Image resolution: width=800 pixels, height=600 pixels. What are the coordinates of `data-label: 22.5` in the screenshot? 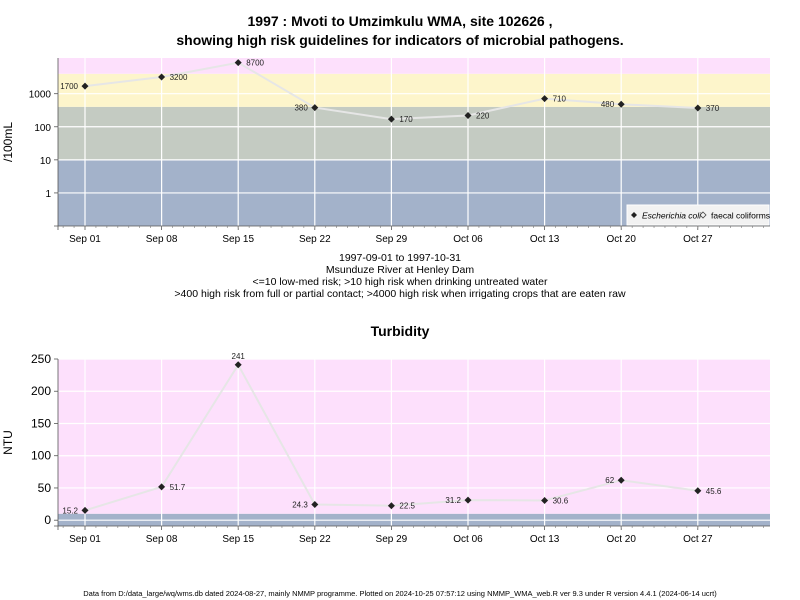 It's located at (407, 506).